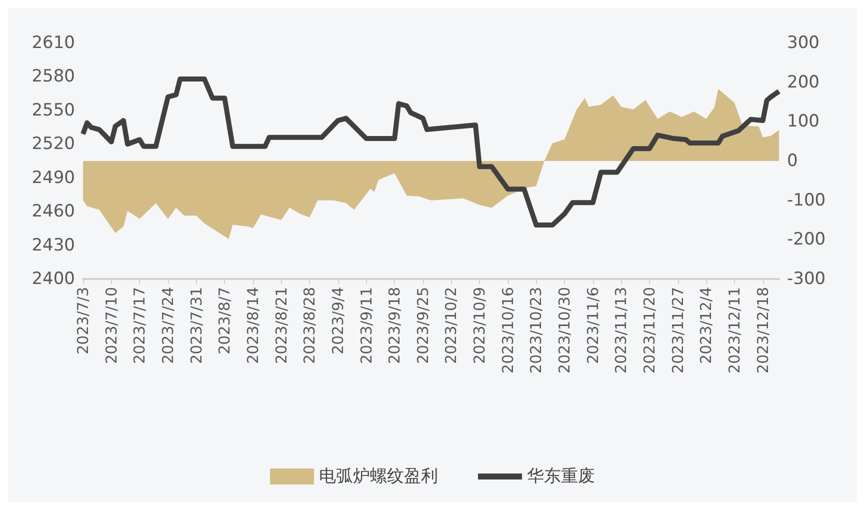 Image resolution: width=865 pixels, height=510 pixels. I want to click on x-tick-label: 2023/11/20, so click(649, 330).